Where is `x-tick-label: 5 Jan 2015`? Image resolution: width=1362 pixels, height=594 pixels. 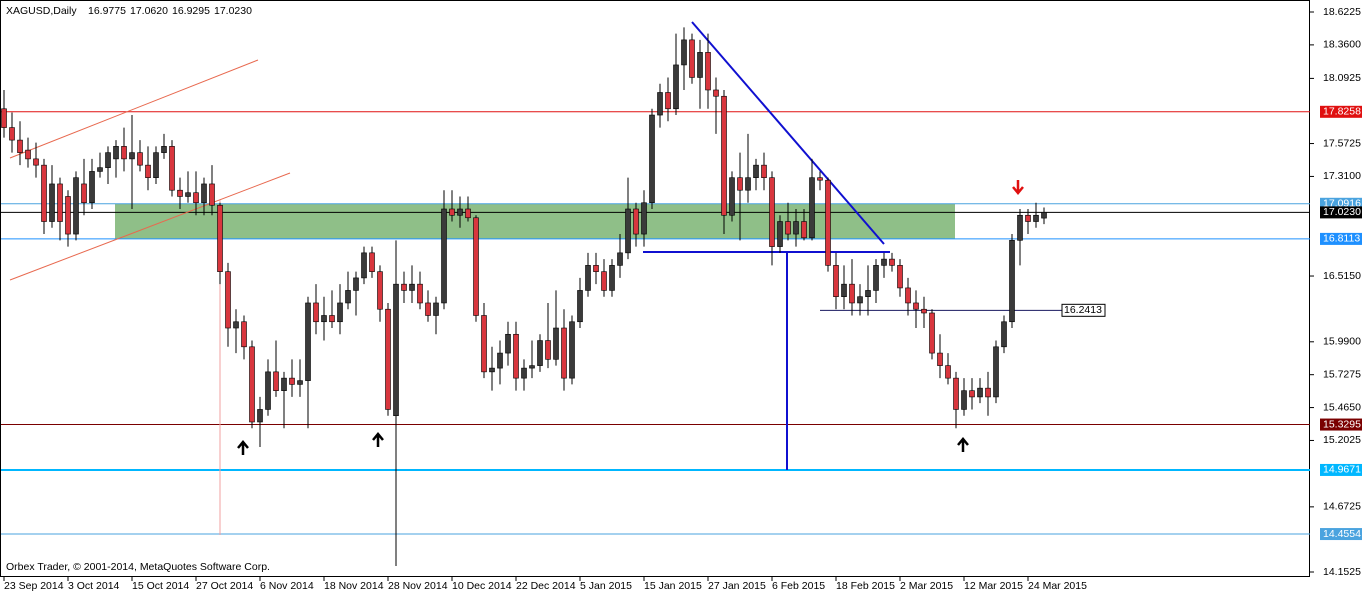
x-tick-label: 5 Jan 2015 is located at coordinates (606, 586).